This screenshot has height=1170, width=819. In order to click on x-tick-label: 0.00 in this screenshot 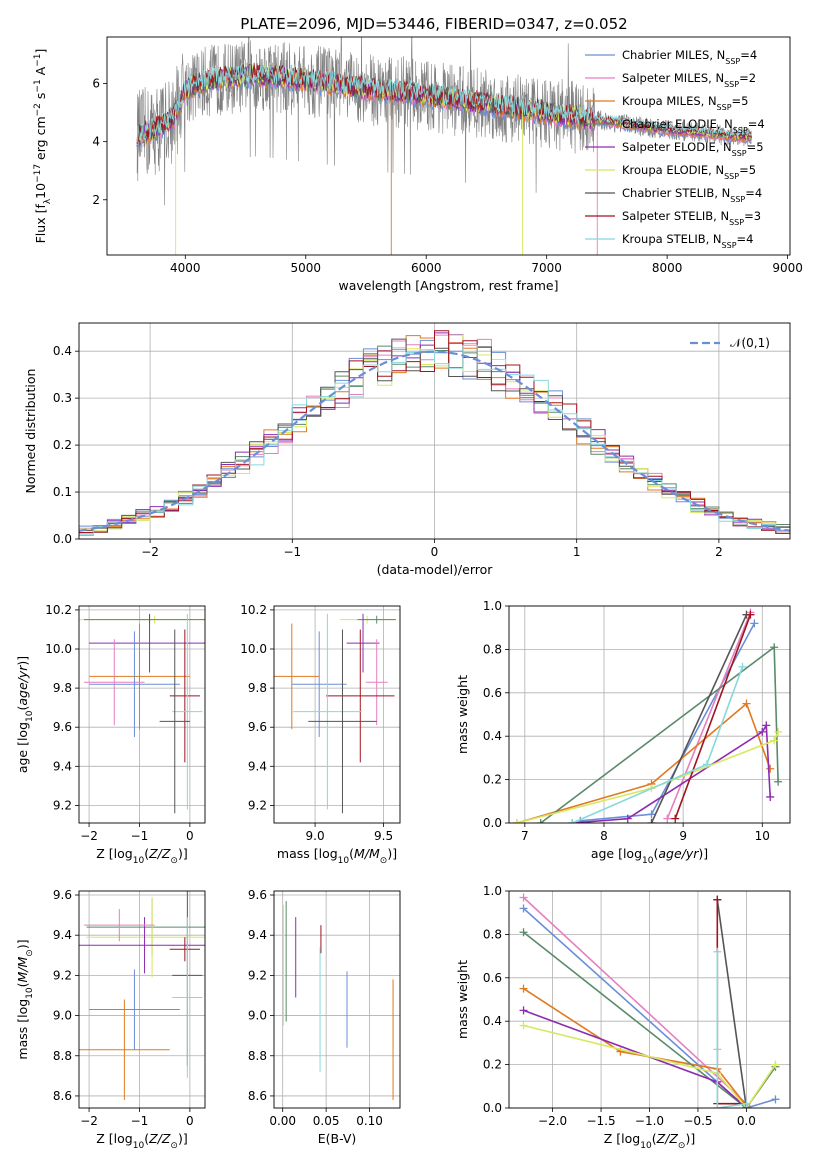, I will do `click(282, 1121)`.